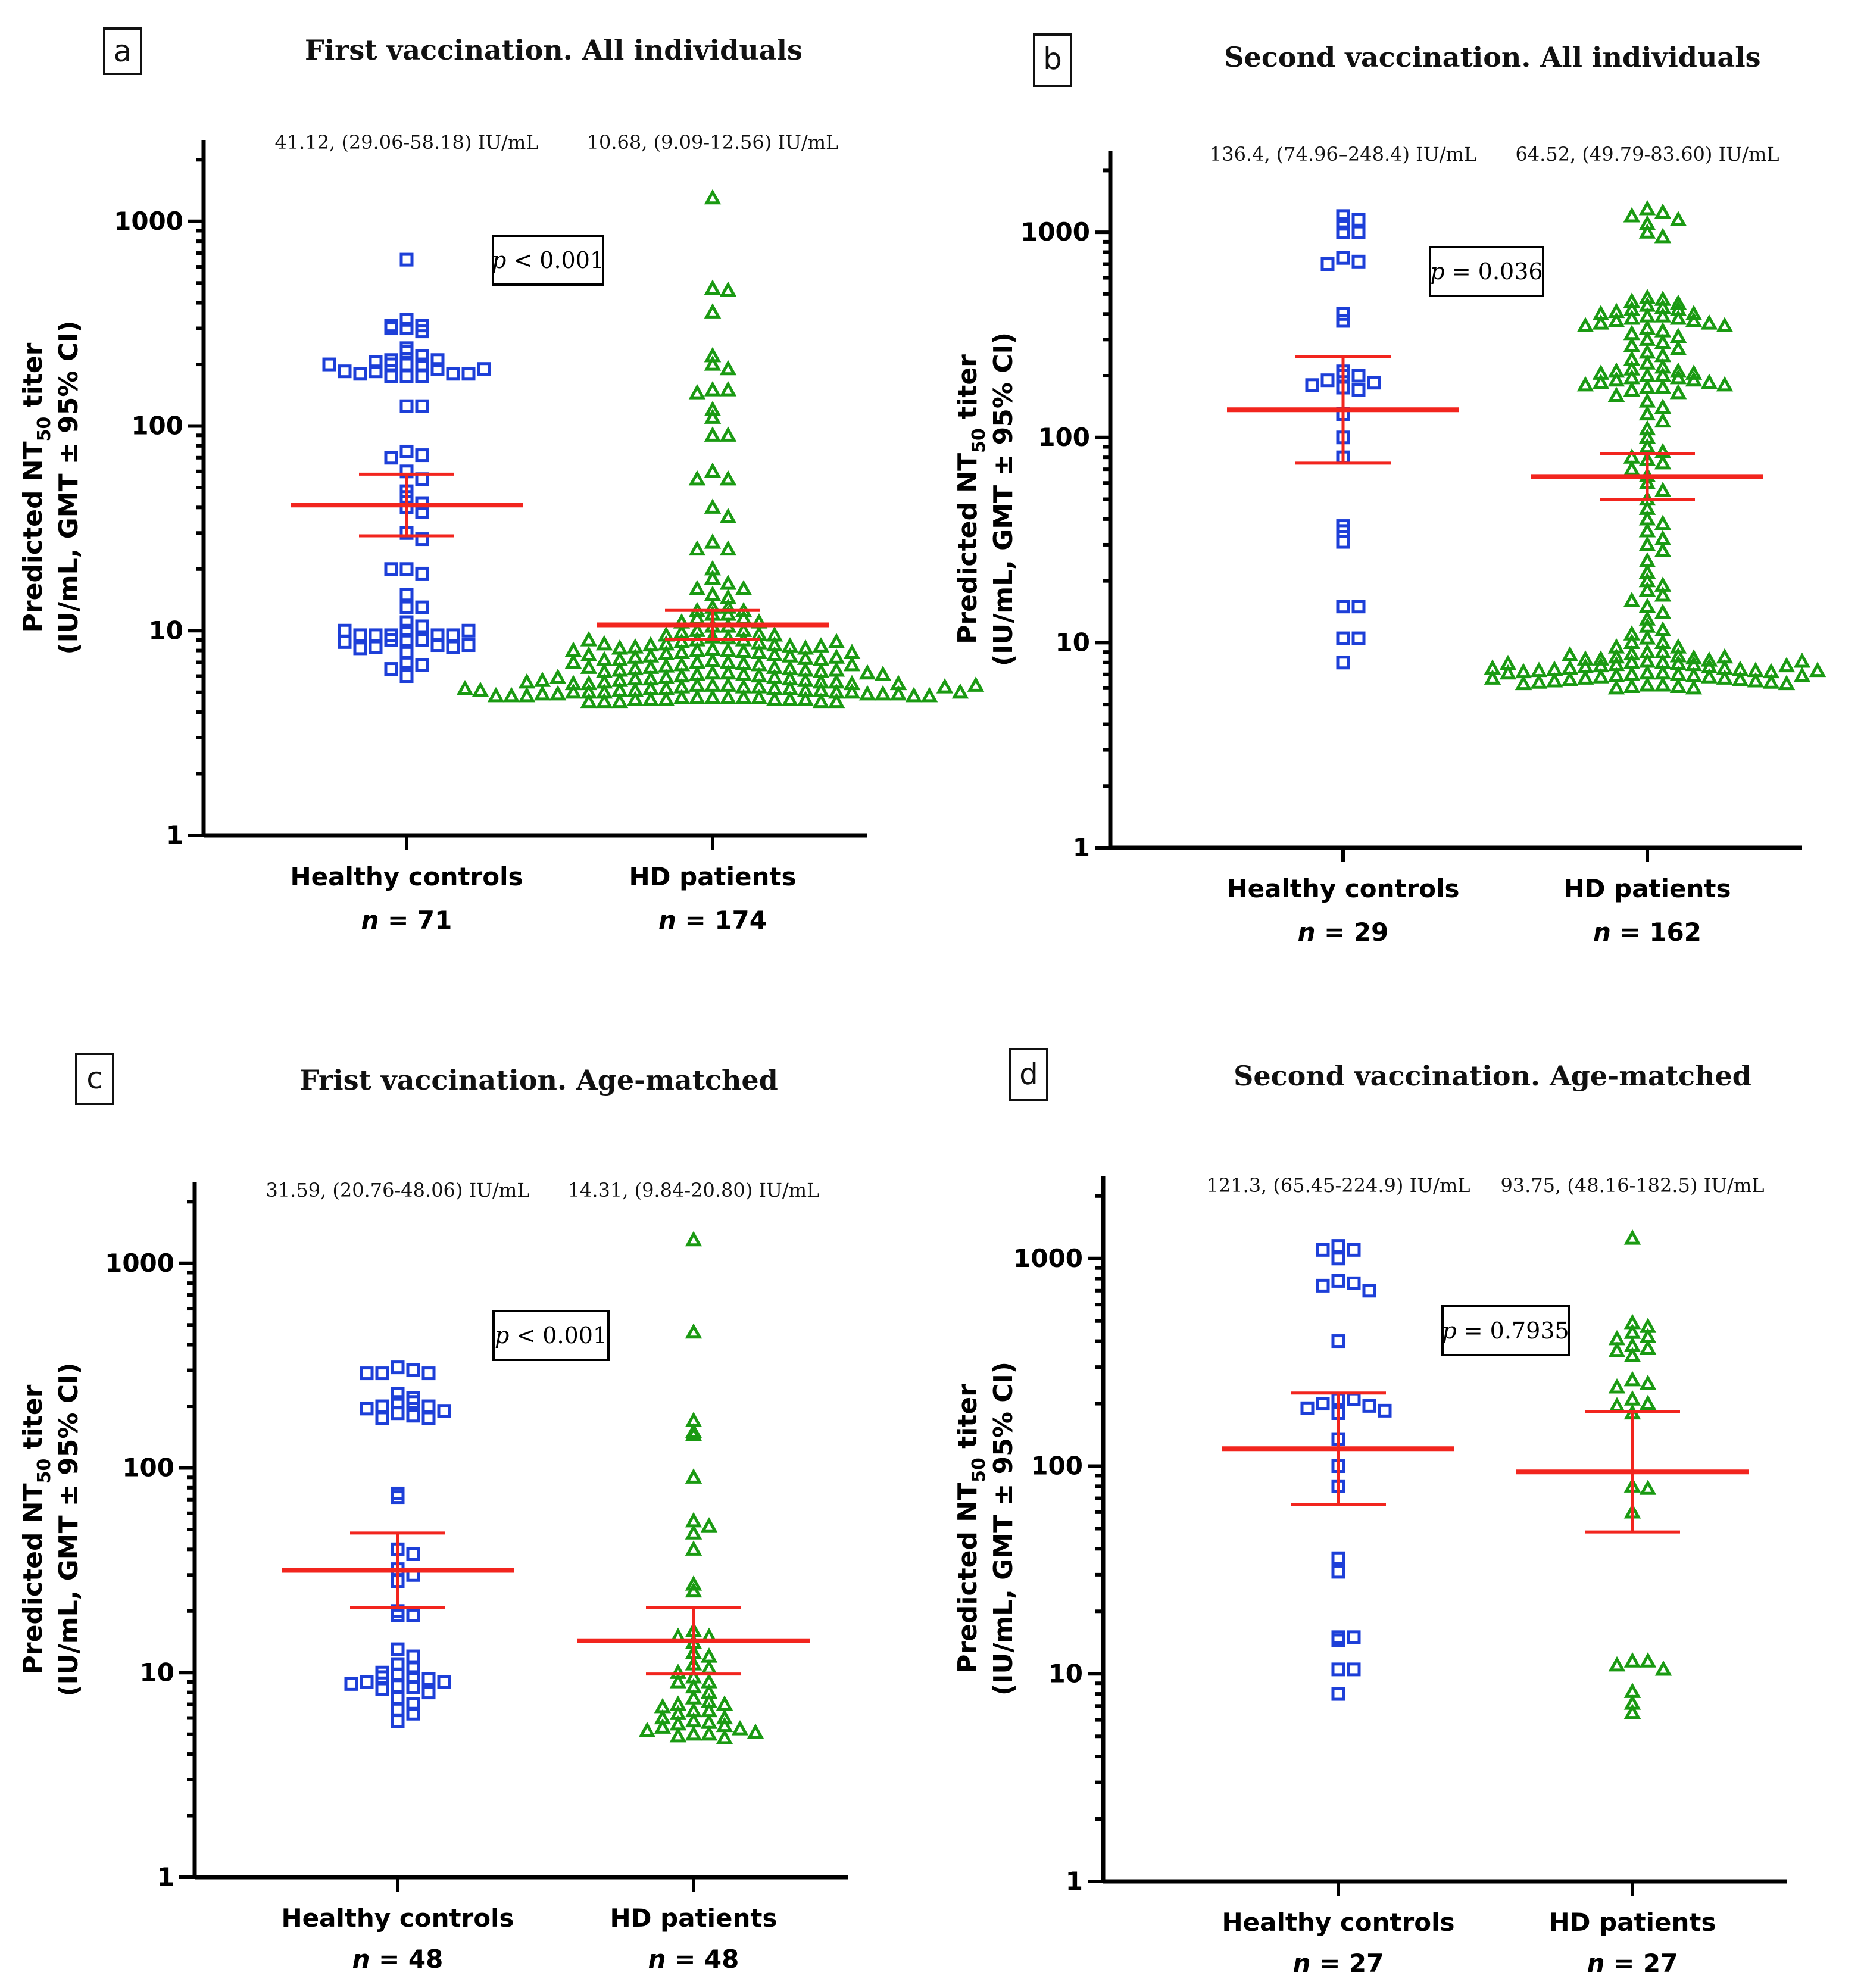 The height and width of the screenshot is (1988, 1864). What do you see at coordinates (1343, 155) in the screenshot?
I see `gmt-label: 136.4, (74.96–248.4) IU/mL` at bounding box center [1343, 155].